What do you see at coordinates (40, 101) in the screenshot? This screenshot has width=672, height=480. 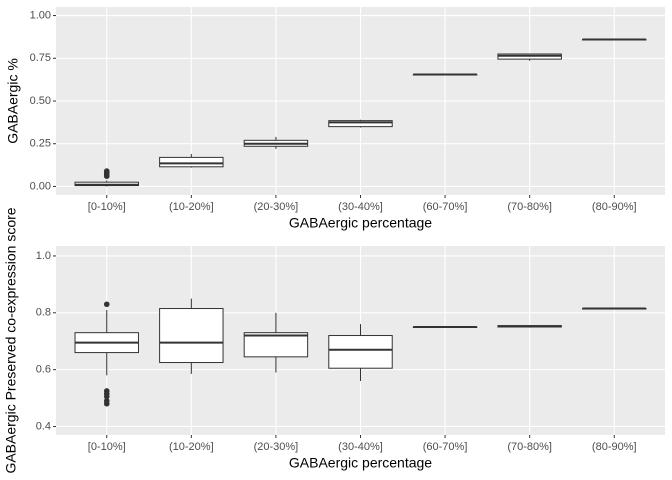 I see `y-tick-label: 0.50` at bounding box center [40, 101].